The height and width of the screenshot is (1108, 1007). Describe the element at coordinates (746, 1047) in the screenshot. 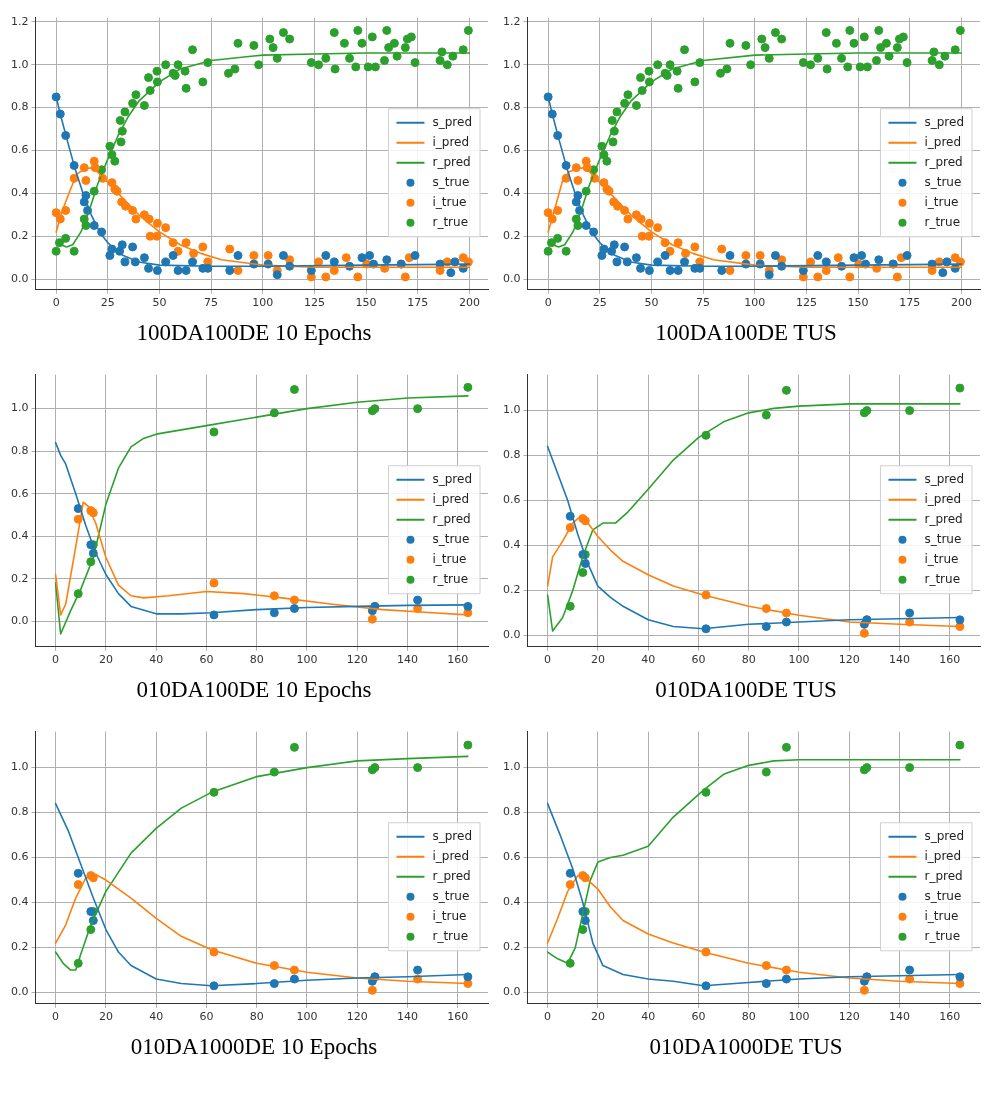

I see `text: 010DA1000DE TUS` at that location.